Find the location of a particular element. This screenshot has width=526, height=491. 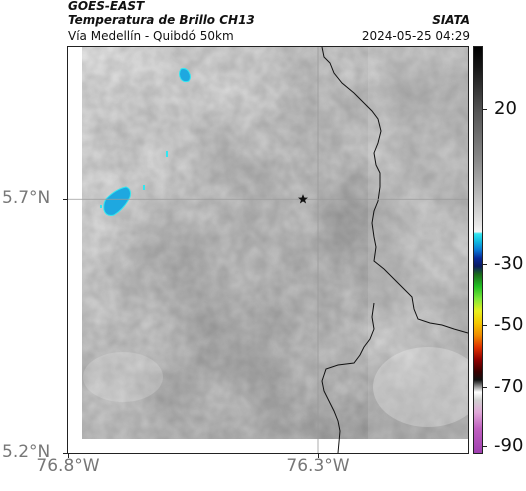

department-boundary is located at coordinates (348, 377).